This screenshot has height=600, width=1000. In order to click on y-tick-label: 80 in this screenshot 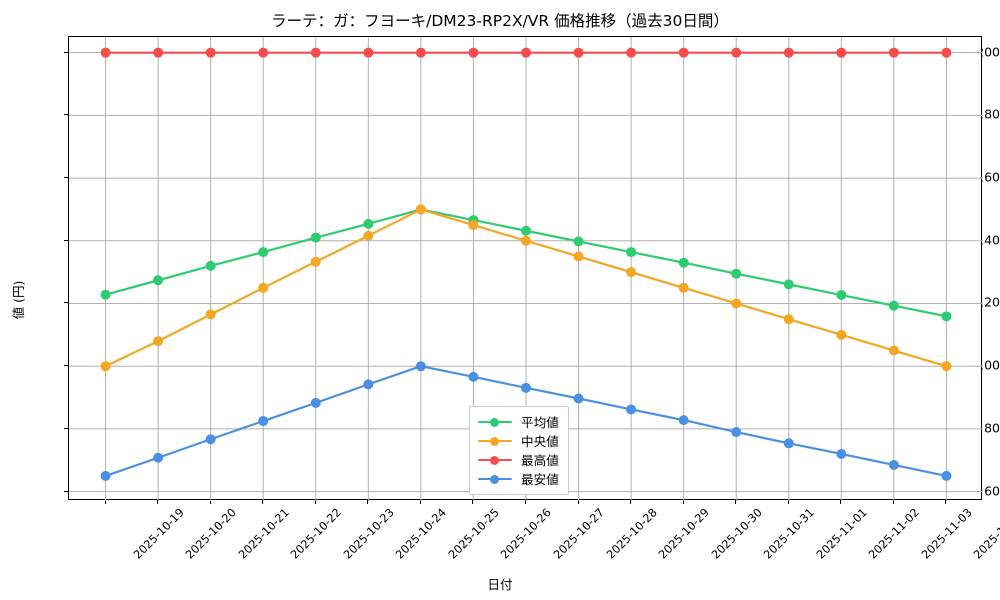, I will do `click(992, 428)`.